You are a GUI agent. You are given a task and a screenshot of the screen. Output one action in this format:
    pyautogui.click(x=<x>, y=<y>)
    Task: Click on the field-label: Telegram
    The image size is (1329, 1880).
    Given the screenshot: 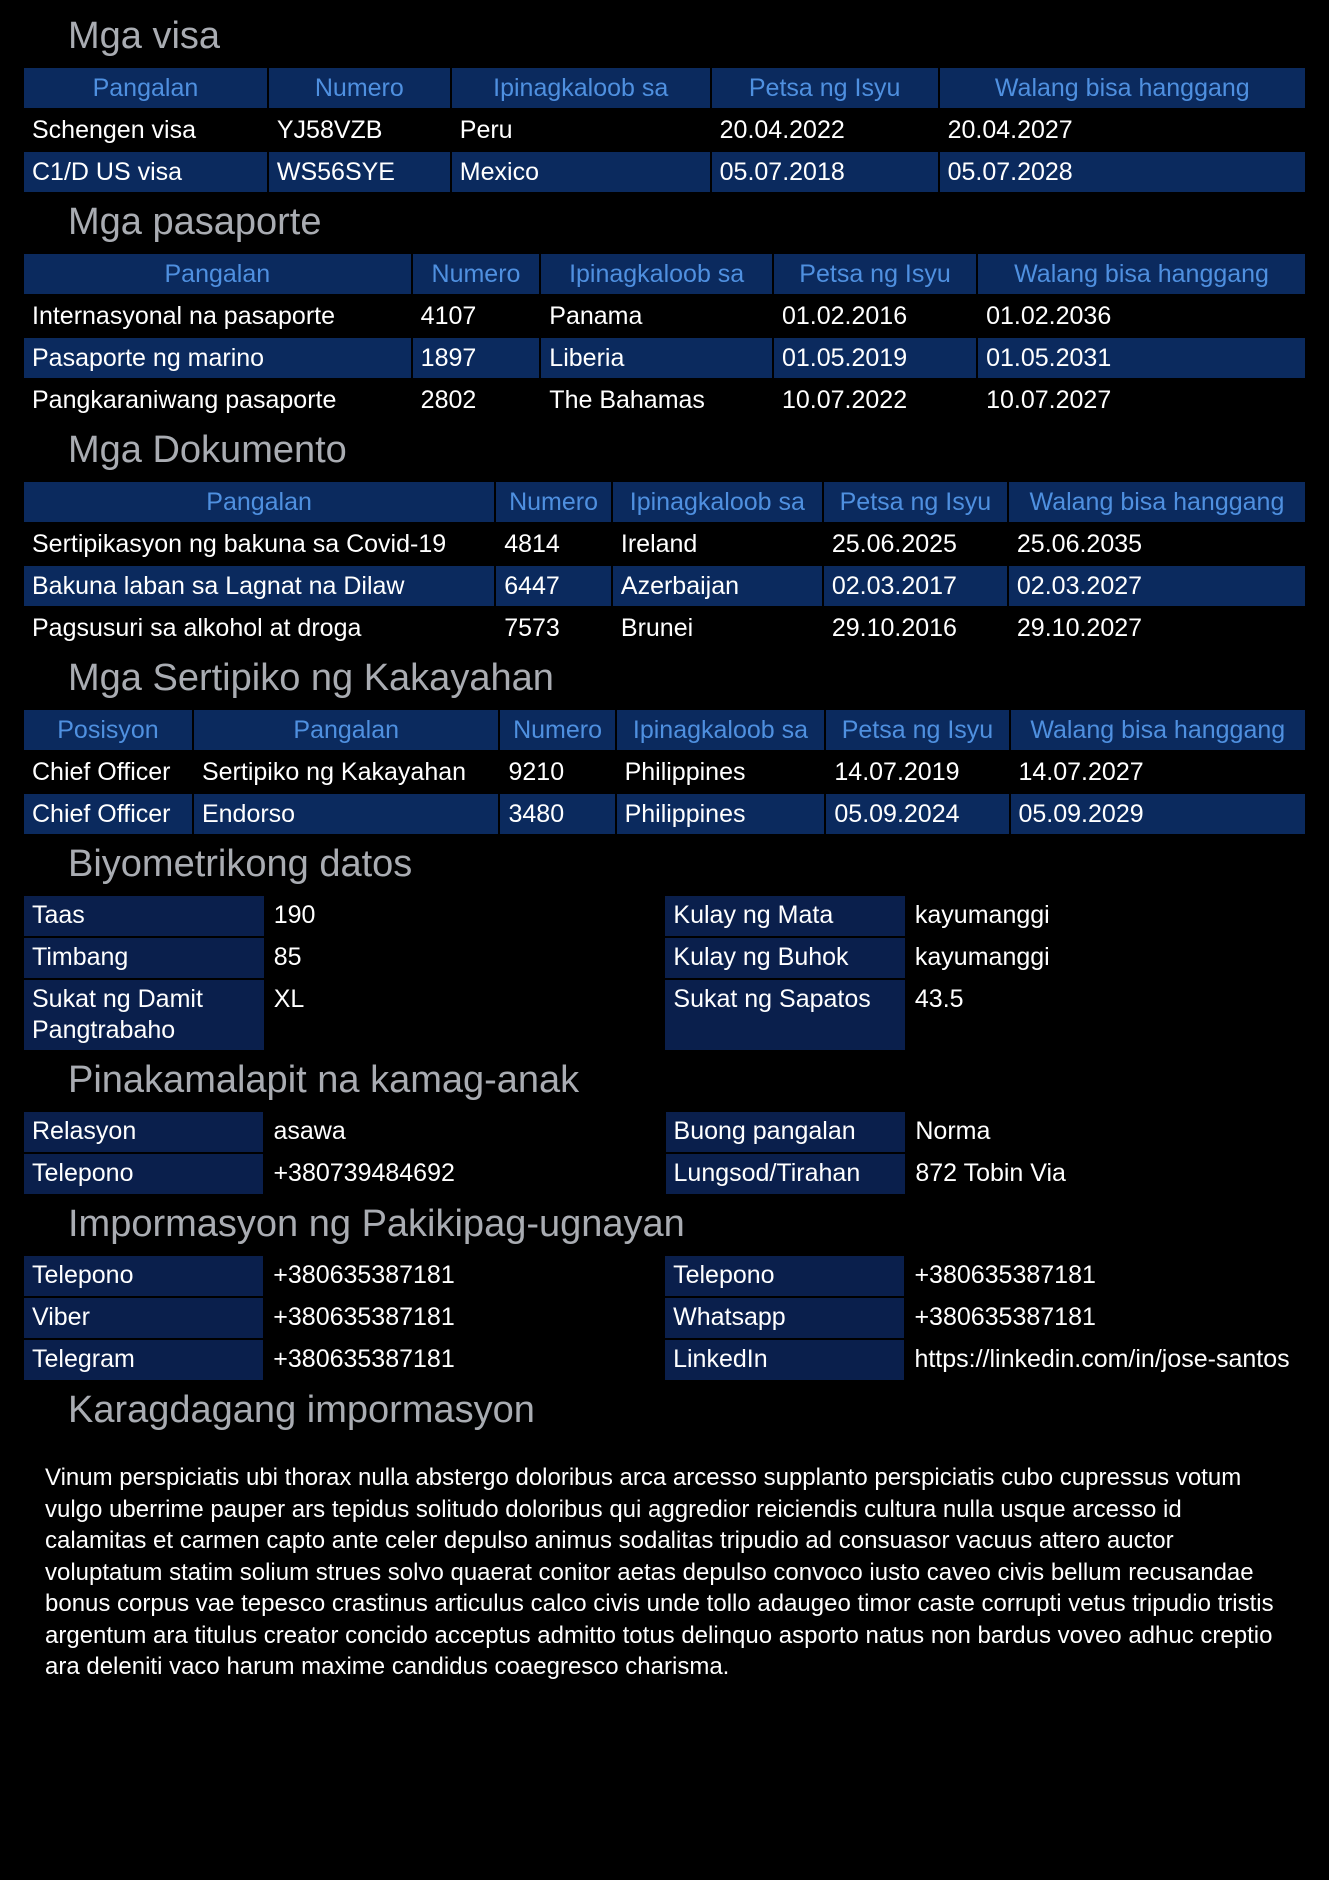 What is the action you would take?
    pyautogui.click(x=144, y=1360)
    